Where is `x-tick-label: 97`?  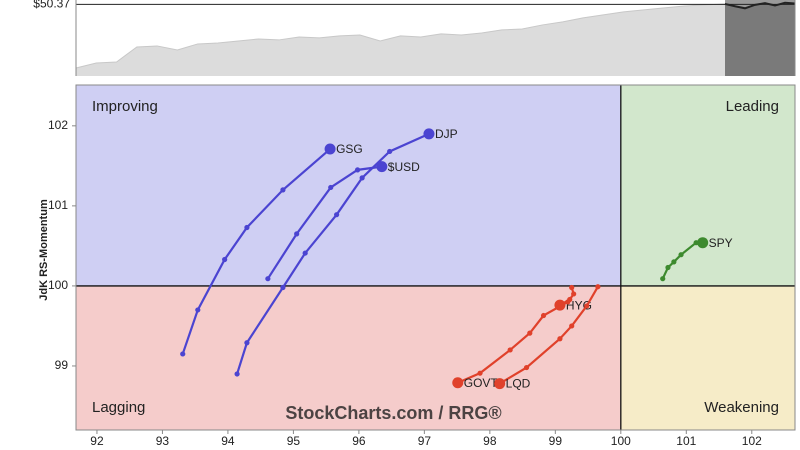 x-tick-label: 97 is located at coordinates (425, 441).